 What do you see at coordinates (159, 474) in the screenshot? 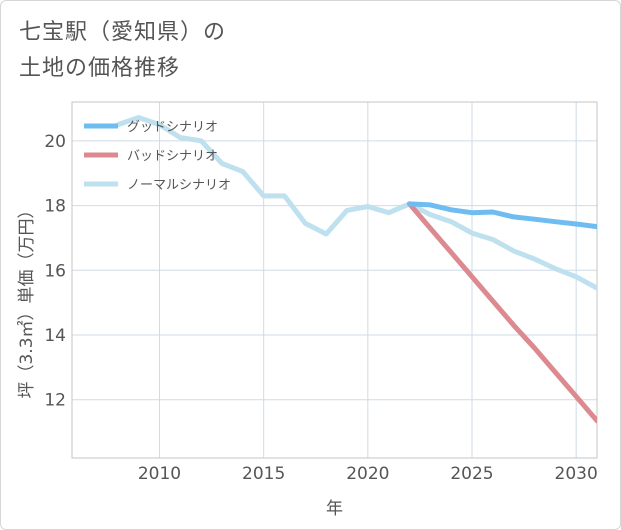
I see `x-tick-label: 2010` at bounding box center [159, 474].